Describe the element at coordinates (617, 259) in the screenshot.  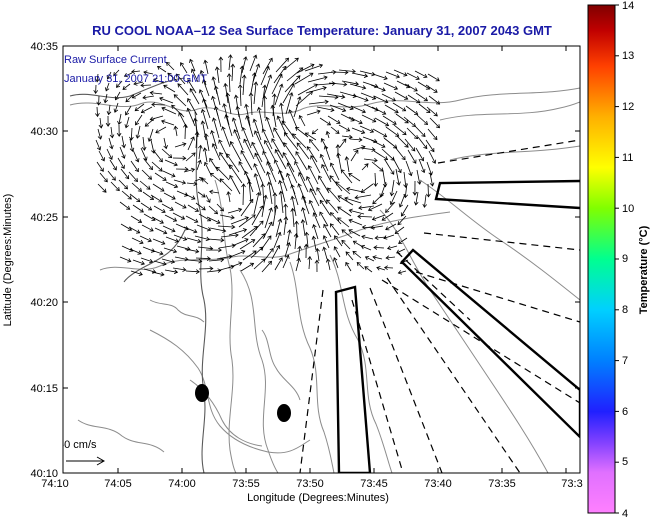
I see `colorbar-ticks` at that location.